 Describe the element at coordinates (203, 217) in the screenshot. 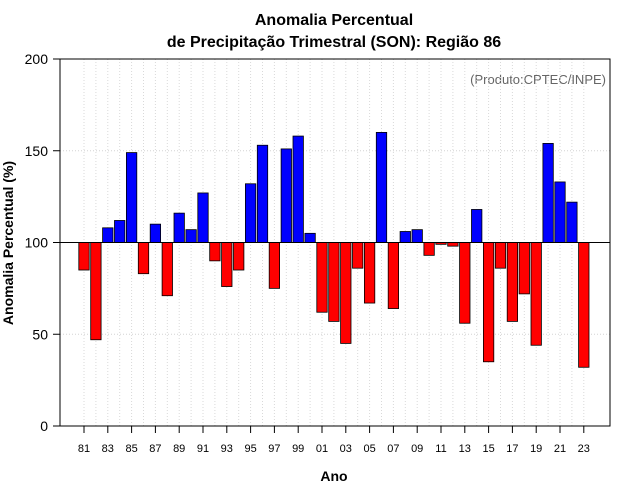

I see `bar-1991` at that location.